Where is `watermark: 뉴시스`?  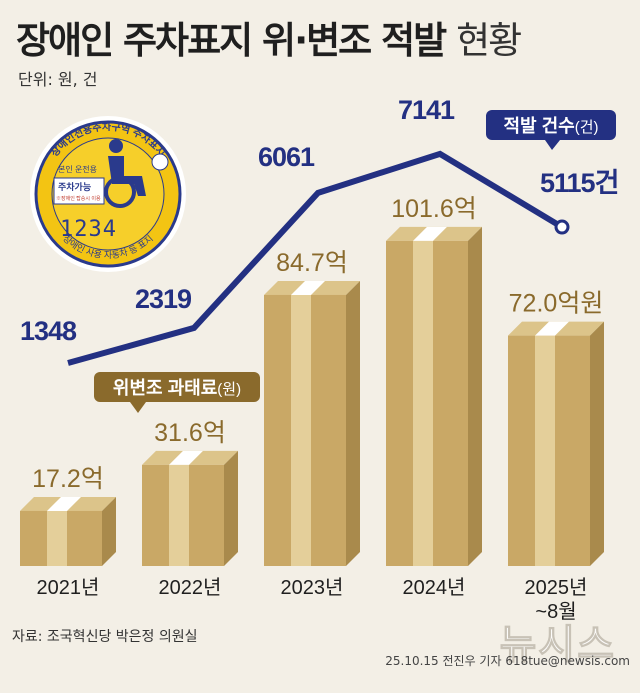
watermark: 뉴시스 is located at coordinates (557, 645).